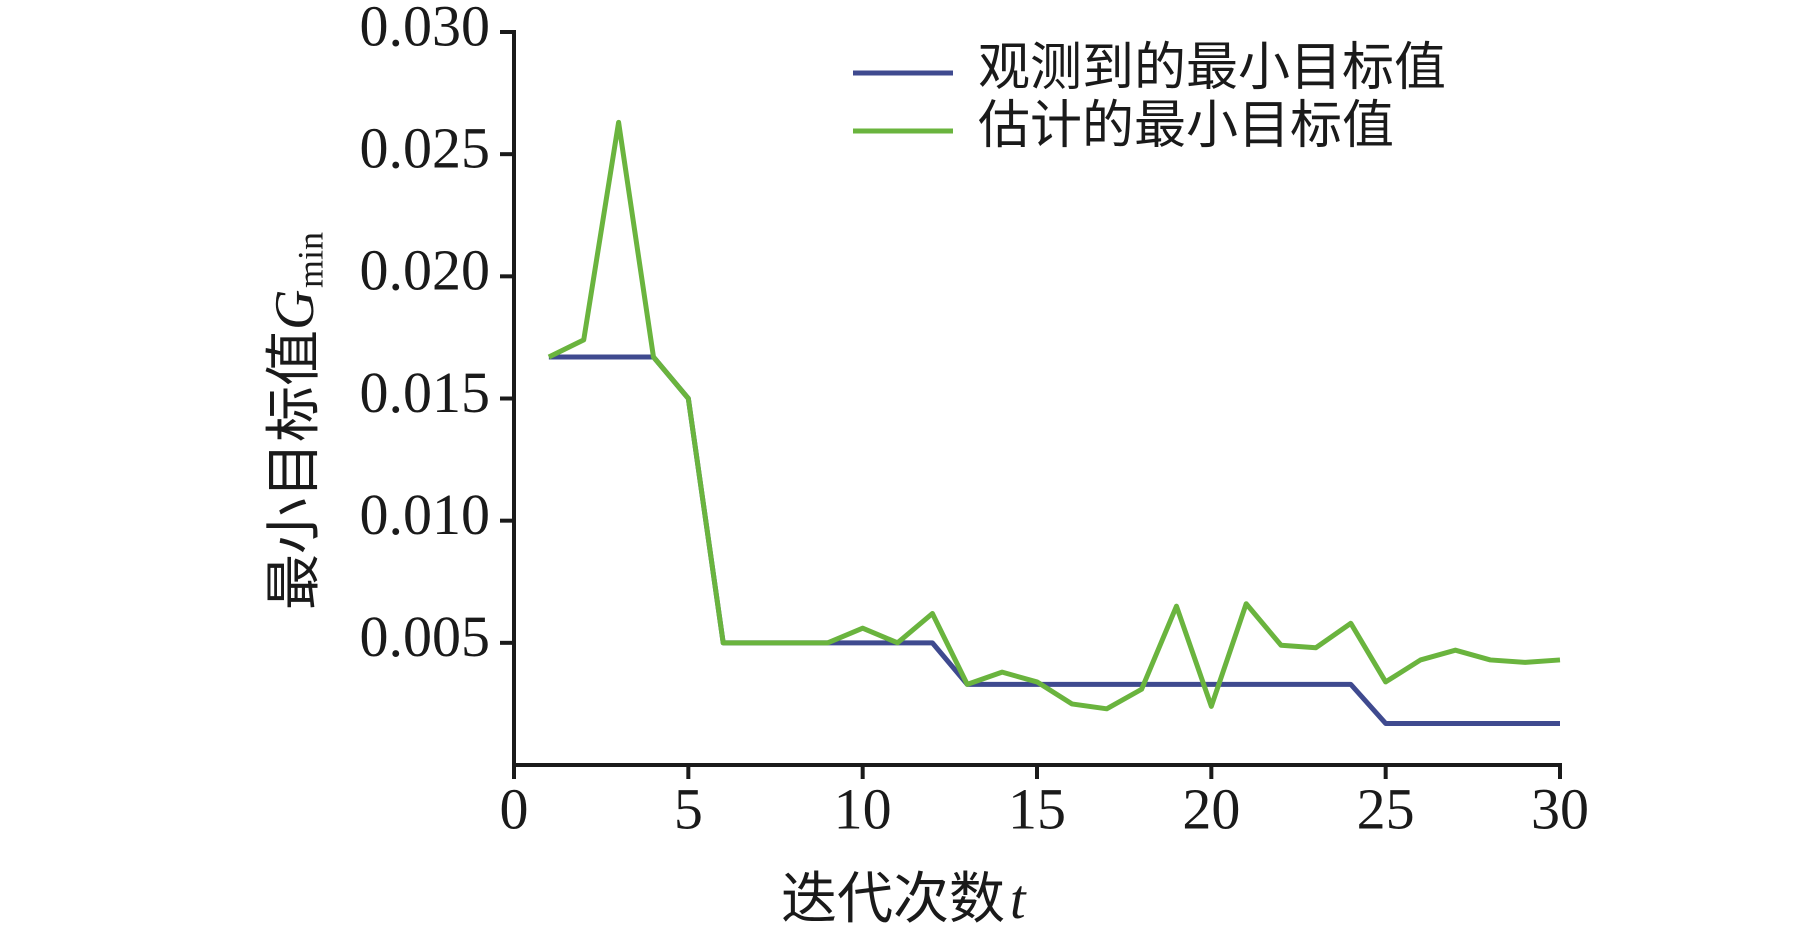 Image resolution: width=1819 pixels, height=940 pixels. I want to click on y-tick-label: 0.025, so click(425, 147).